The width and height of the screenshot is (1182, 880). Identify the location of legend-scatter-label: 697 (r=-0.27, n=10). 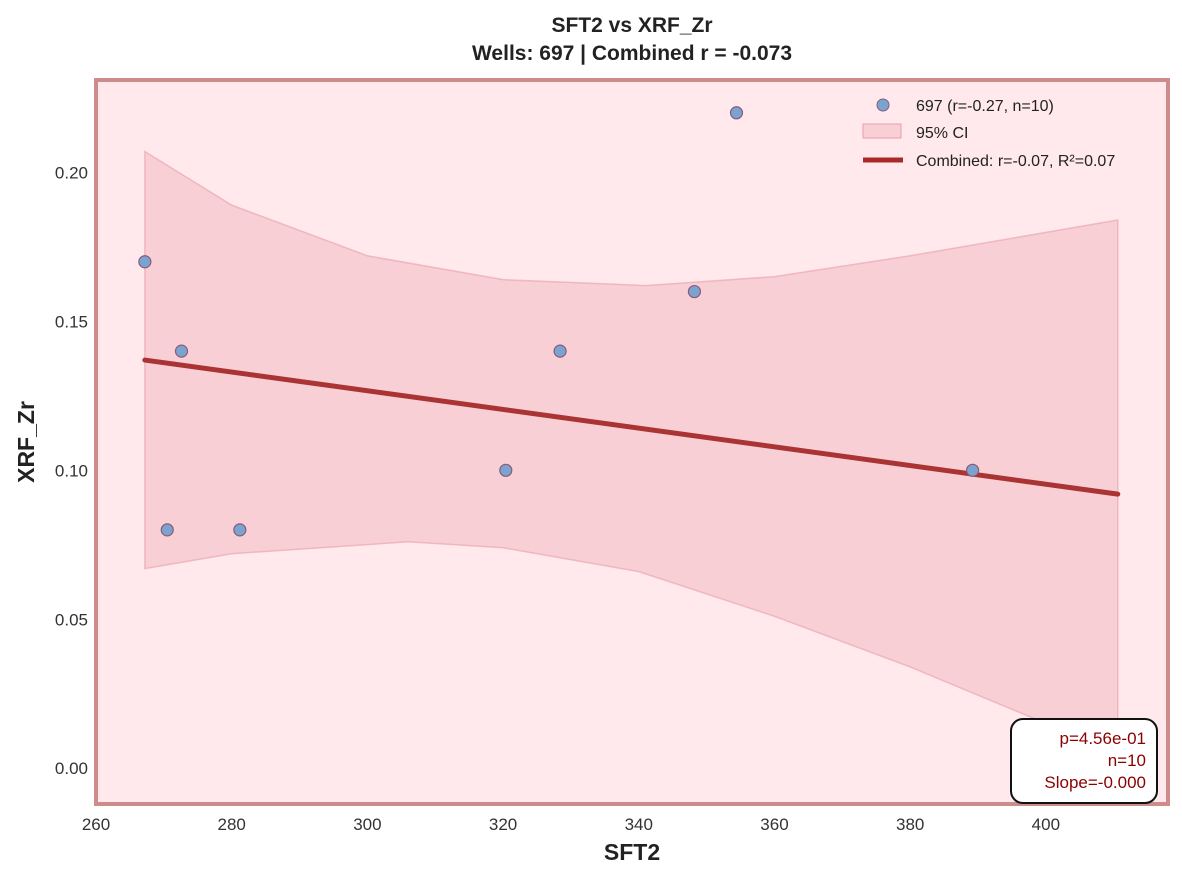
(985, 106).